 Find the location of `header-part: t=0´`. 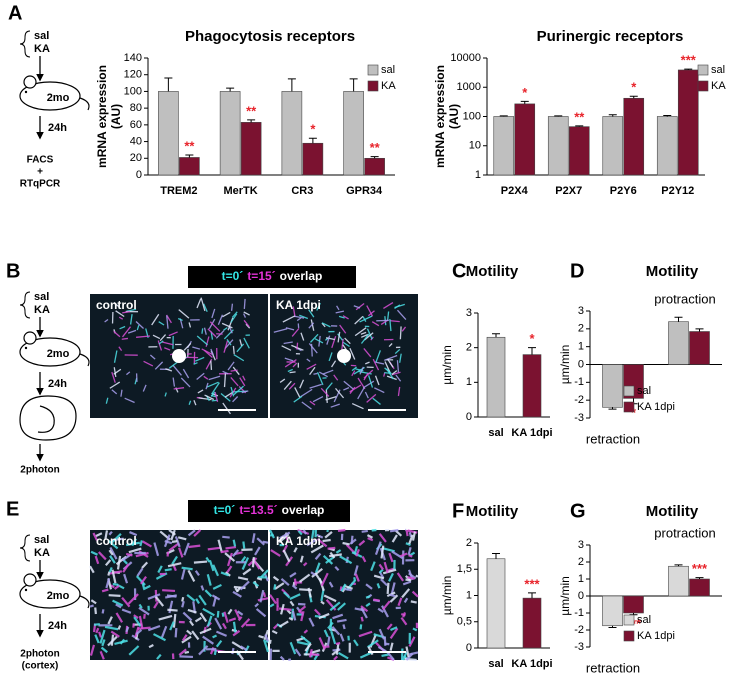

header-part: t=0´ is located at coordinates (225, 510).